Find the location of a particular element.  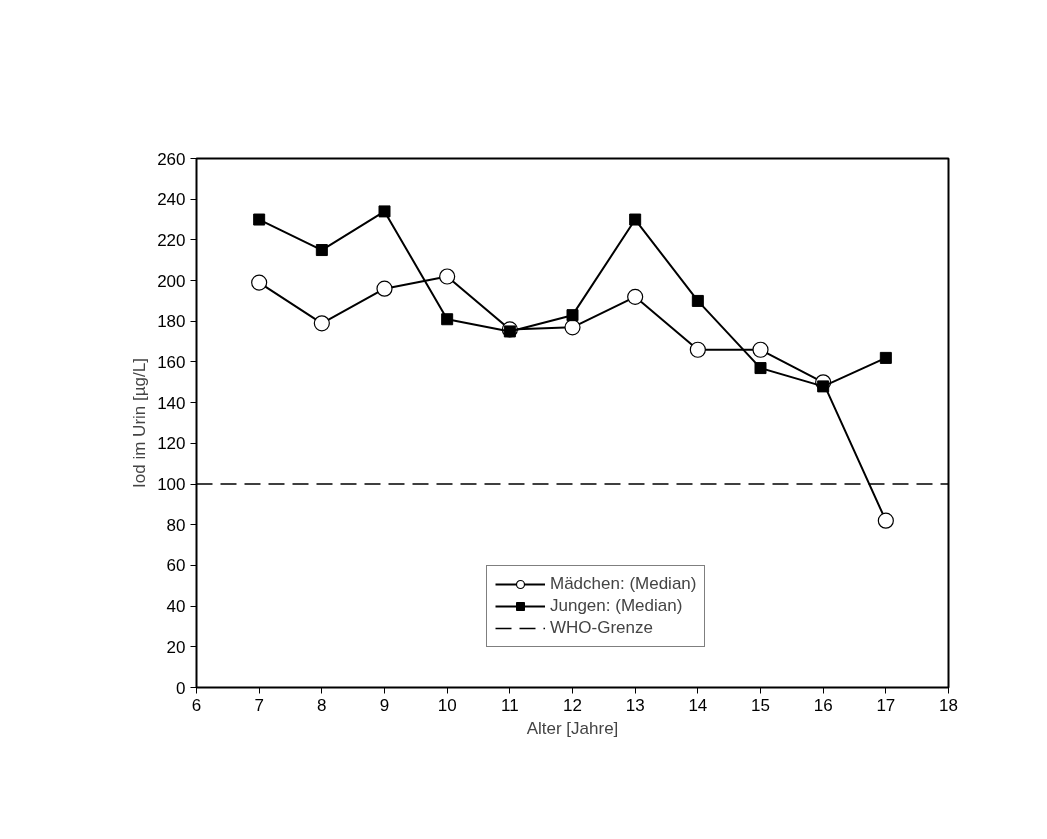

x-tick-label: 13 is located at coordinates (635, 705).